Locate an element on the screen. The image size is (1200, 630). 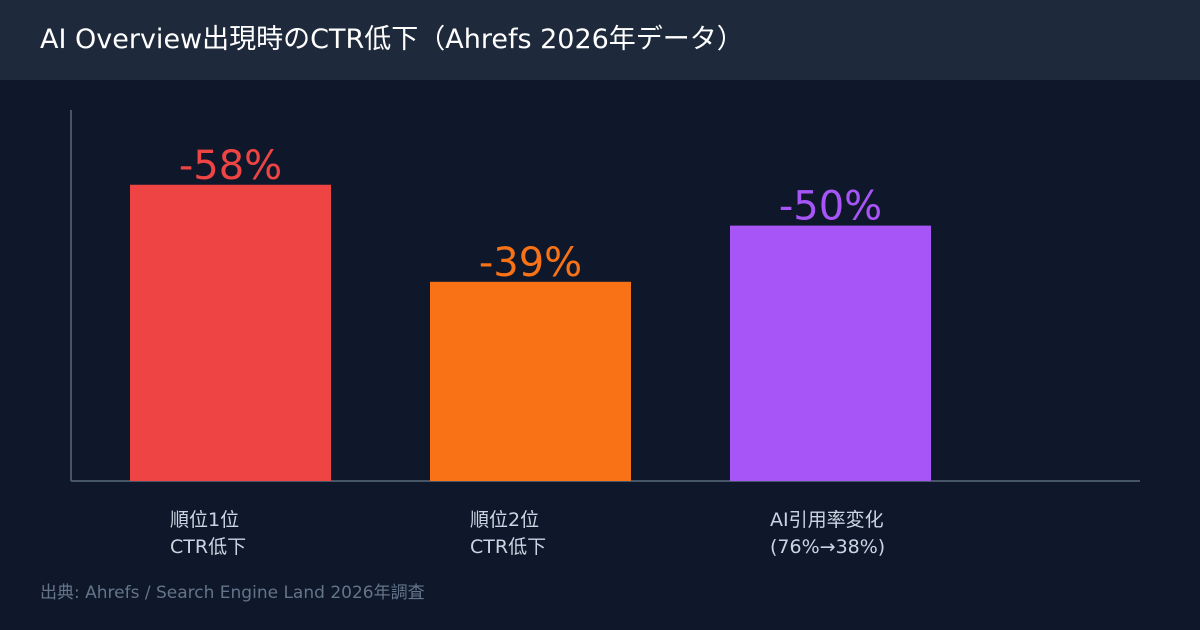
category-label-3-line-2: (76%→38%) is located at coordinates (827, 547).